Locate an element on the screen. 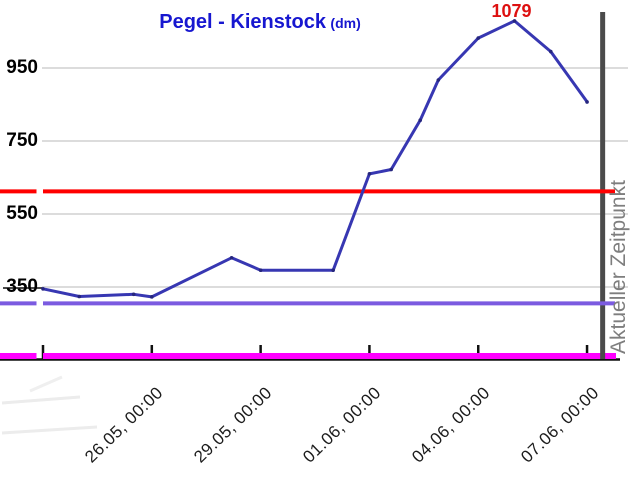 The image size is (640, 480). watermark is located at coordinates (49, 405).